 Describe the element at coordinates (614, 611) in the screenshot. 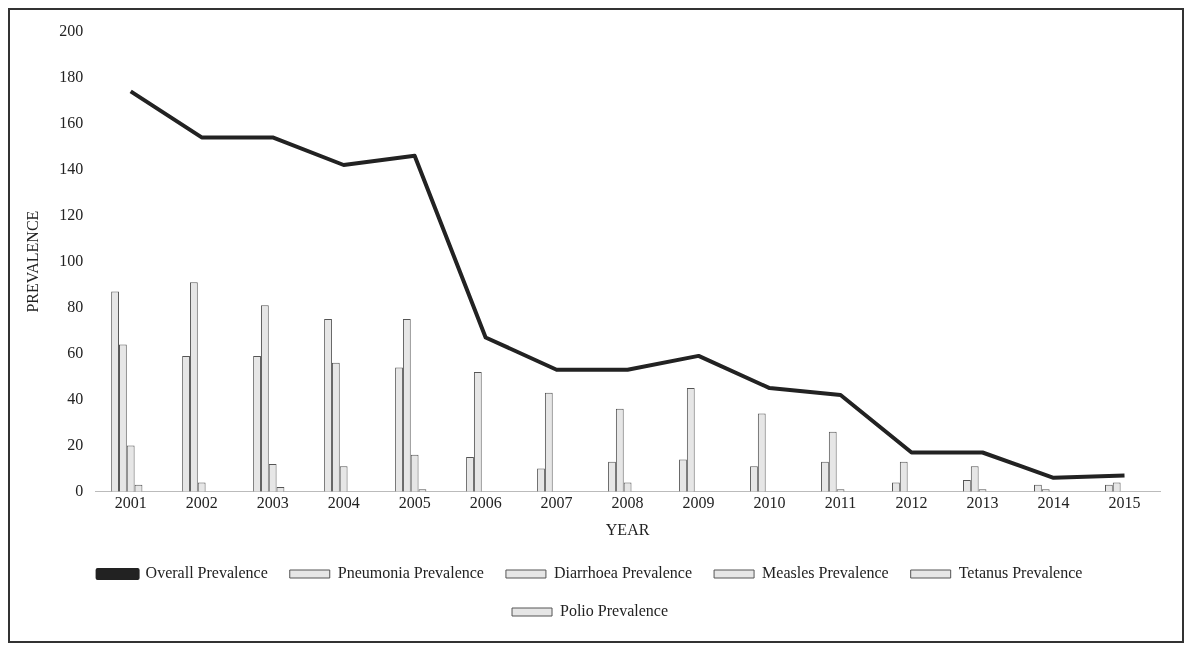

I see `legend-label: Polio Prevalence` at that location.